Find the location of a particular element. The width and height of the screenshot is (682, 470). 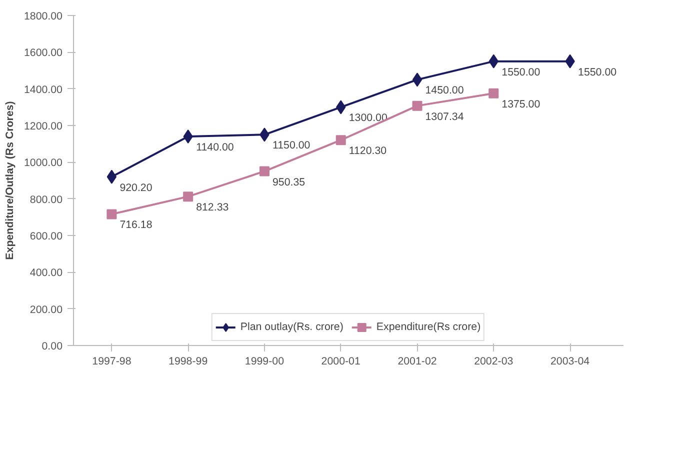

data-label: 812.33 is located at coordinates (212, 208).